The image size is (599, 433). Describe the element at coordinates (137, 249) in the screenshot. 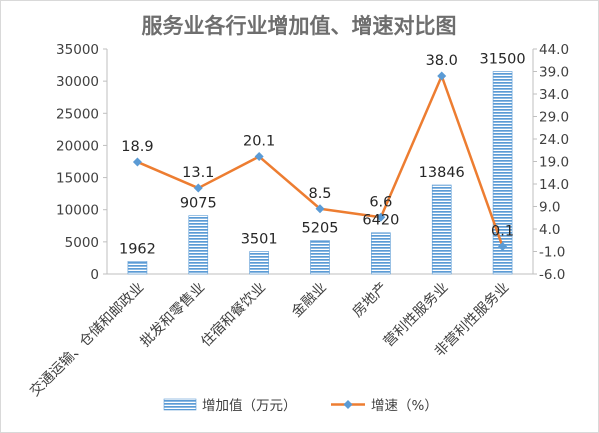

I see `bar-data-label: 1962` at that location.